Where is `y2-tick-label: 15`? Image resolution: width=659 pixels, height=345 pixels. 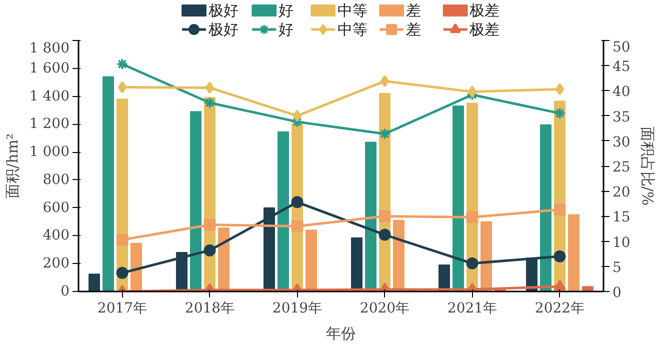
y2-tick-label: 15 is located at coordinates (621, 218).